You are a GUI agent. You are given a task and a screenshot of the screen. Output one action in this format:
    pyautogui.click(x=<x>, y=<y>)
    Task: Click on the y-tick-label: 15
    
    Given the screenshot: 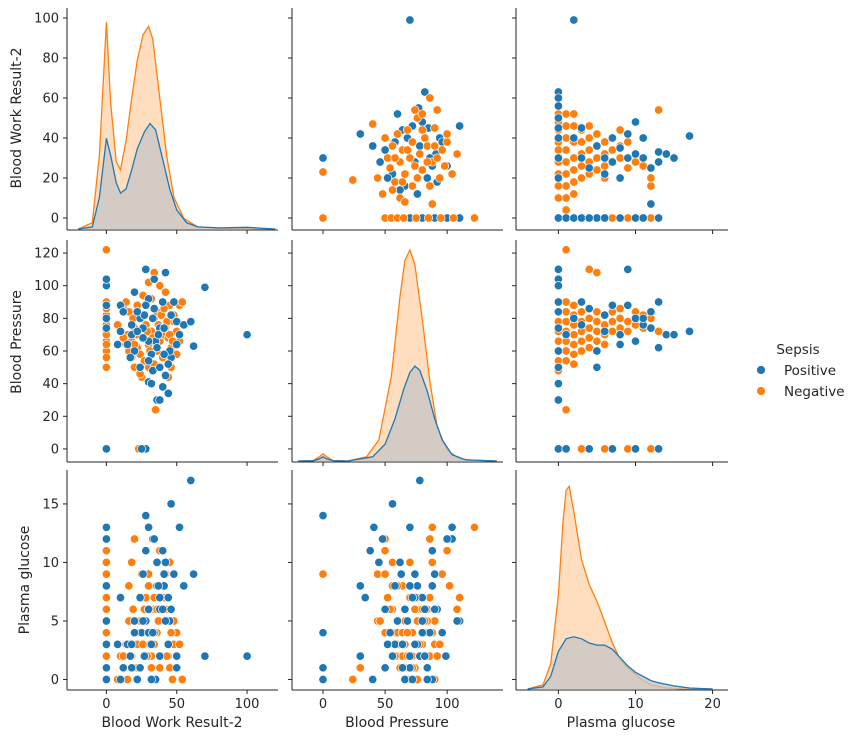 What is the action you would take?
    pyautogui.click(x=50, y=504)
    